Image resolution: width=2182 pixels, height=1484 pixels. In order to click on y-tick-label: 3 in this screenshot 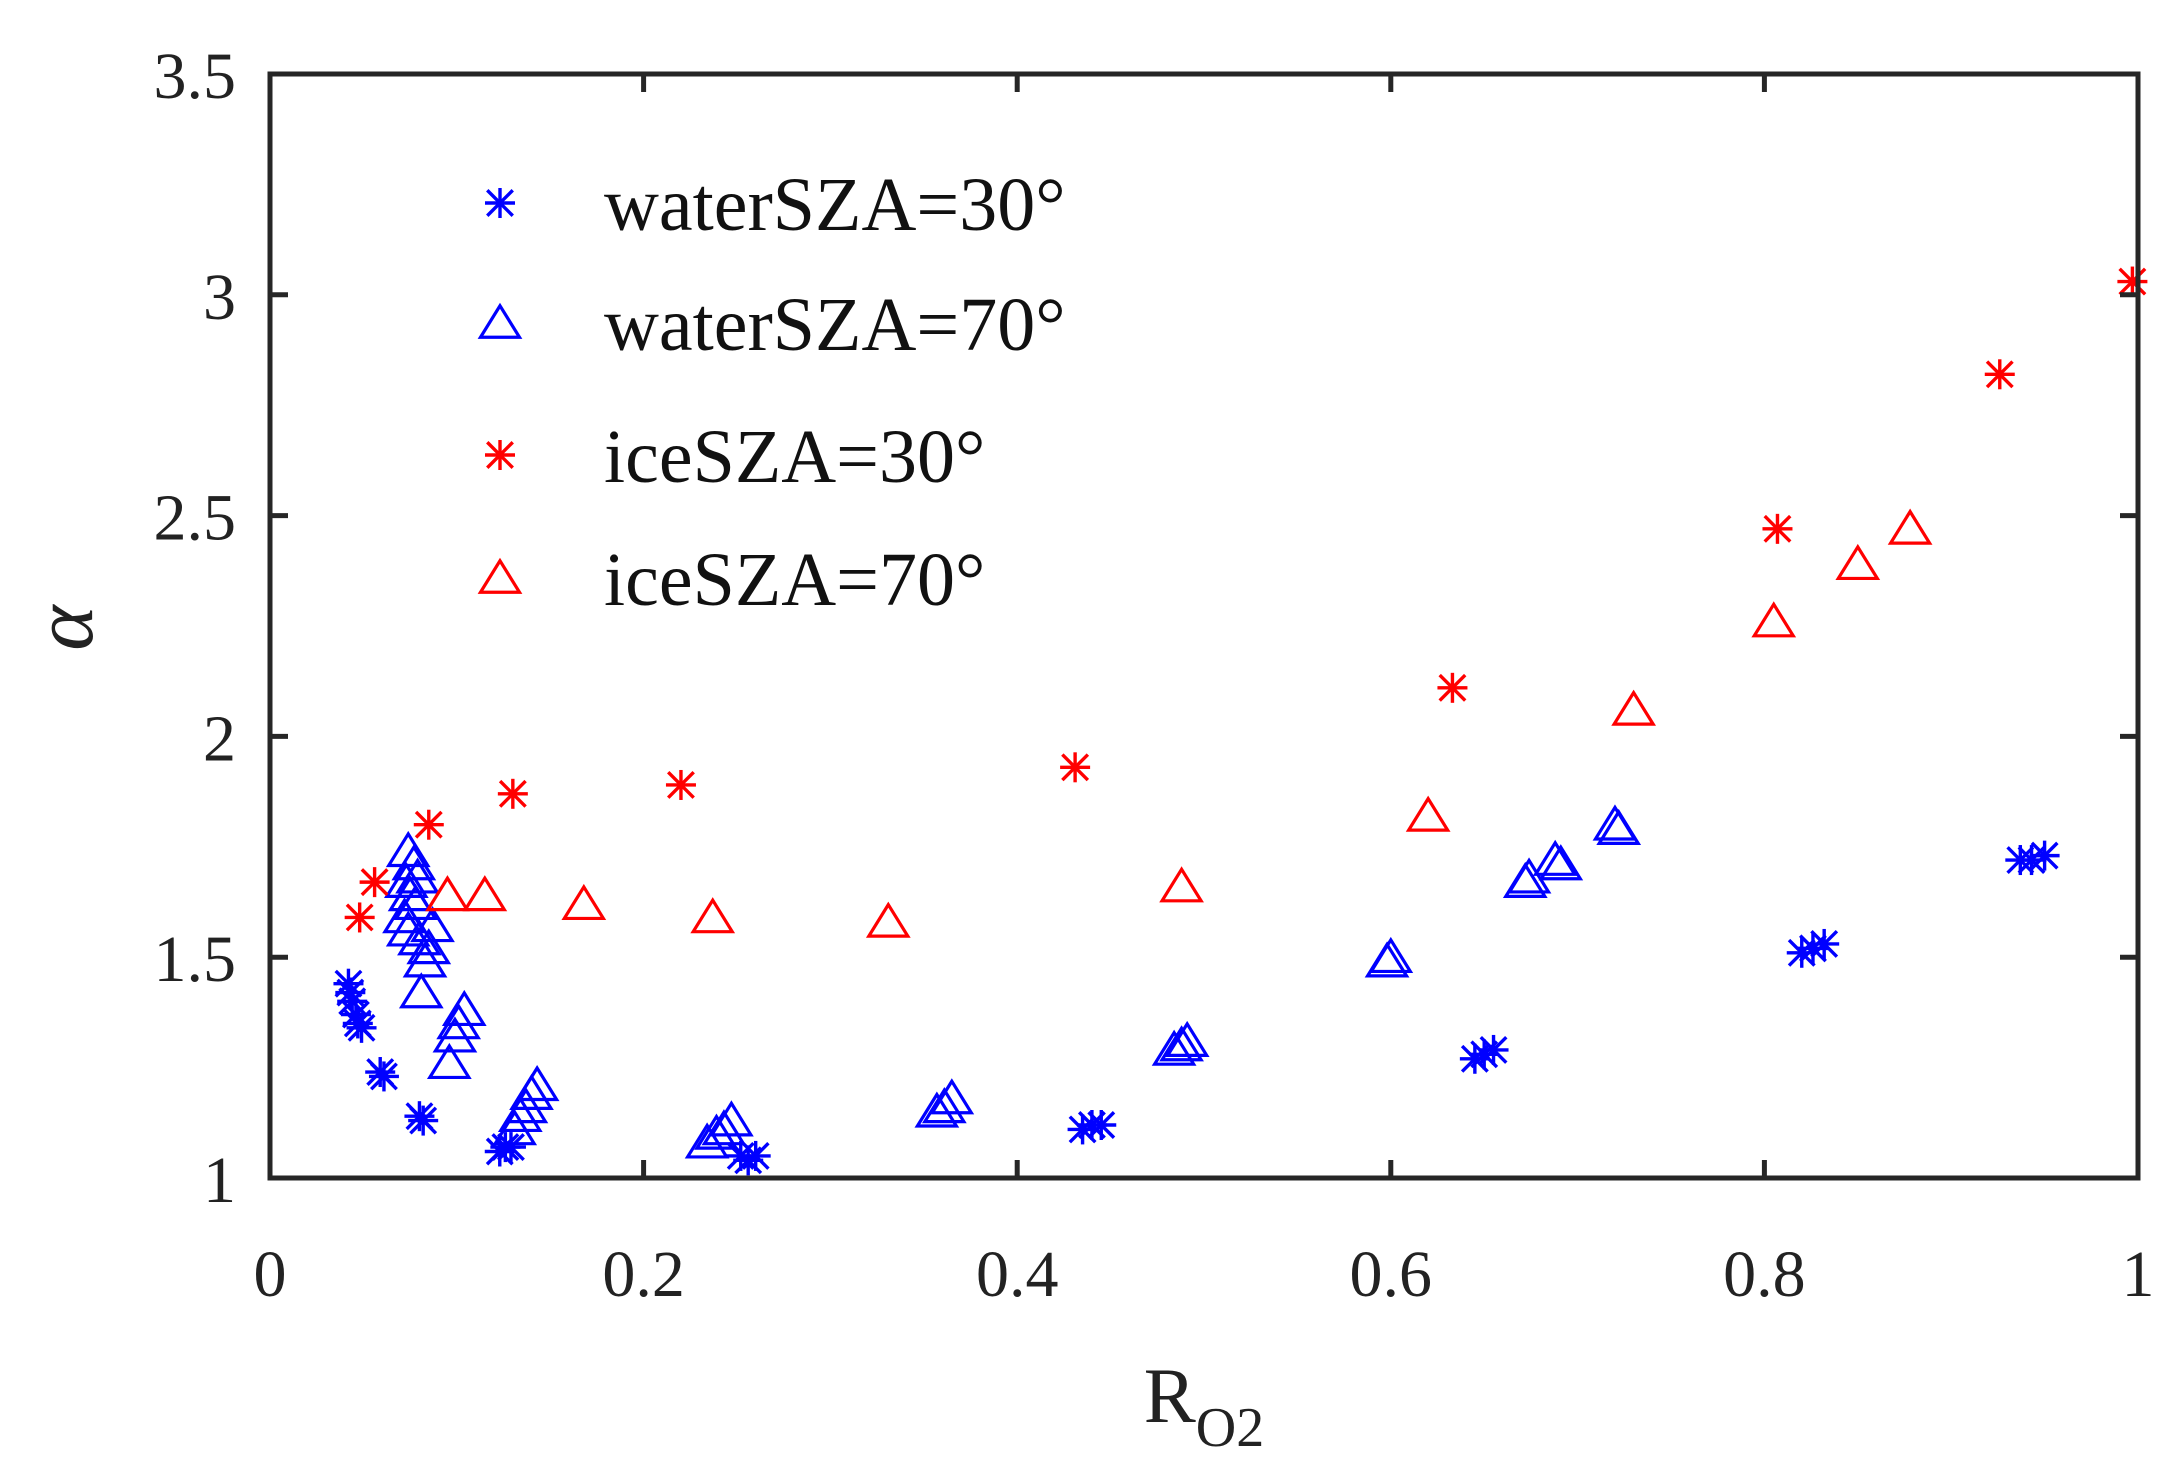, I will do `click(219, 297)`.